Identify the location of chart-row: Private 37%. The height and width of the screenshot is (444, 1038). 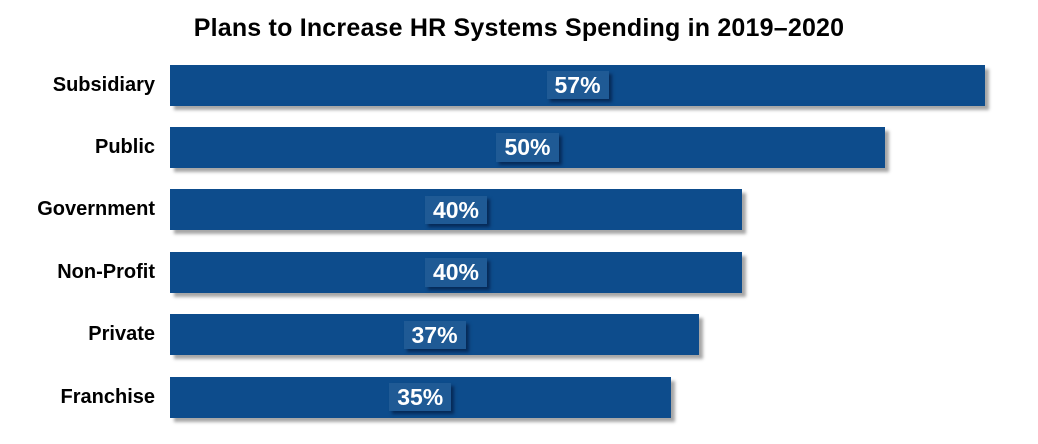
(514, 335).